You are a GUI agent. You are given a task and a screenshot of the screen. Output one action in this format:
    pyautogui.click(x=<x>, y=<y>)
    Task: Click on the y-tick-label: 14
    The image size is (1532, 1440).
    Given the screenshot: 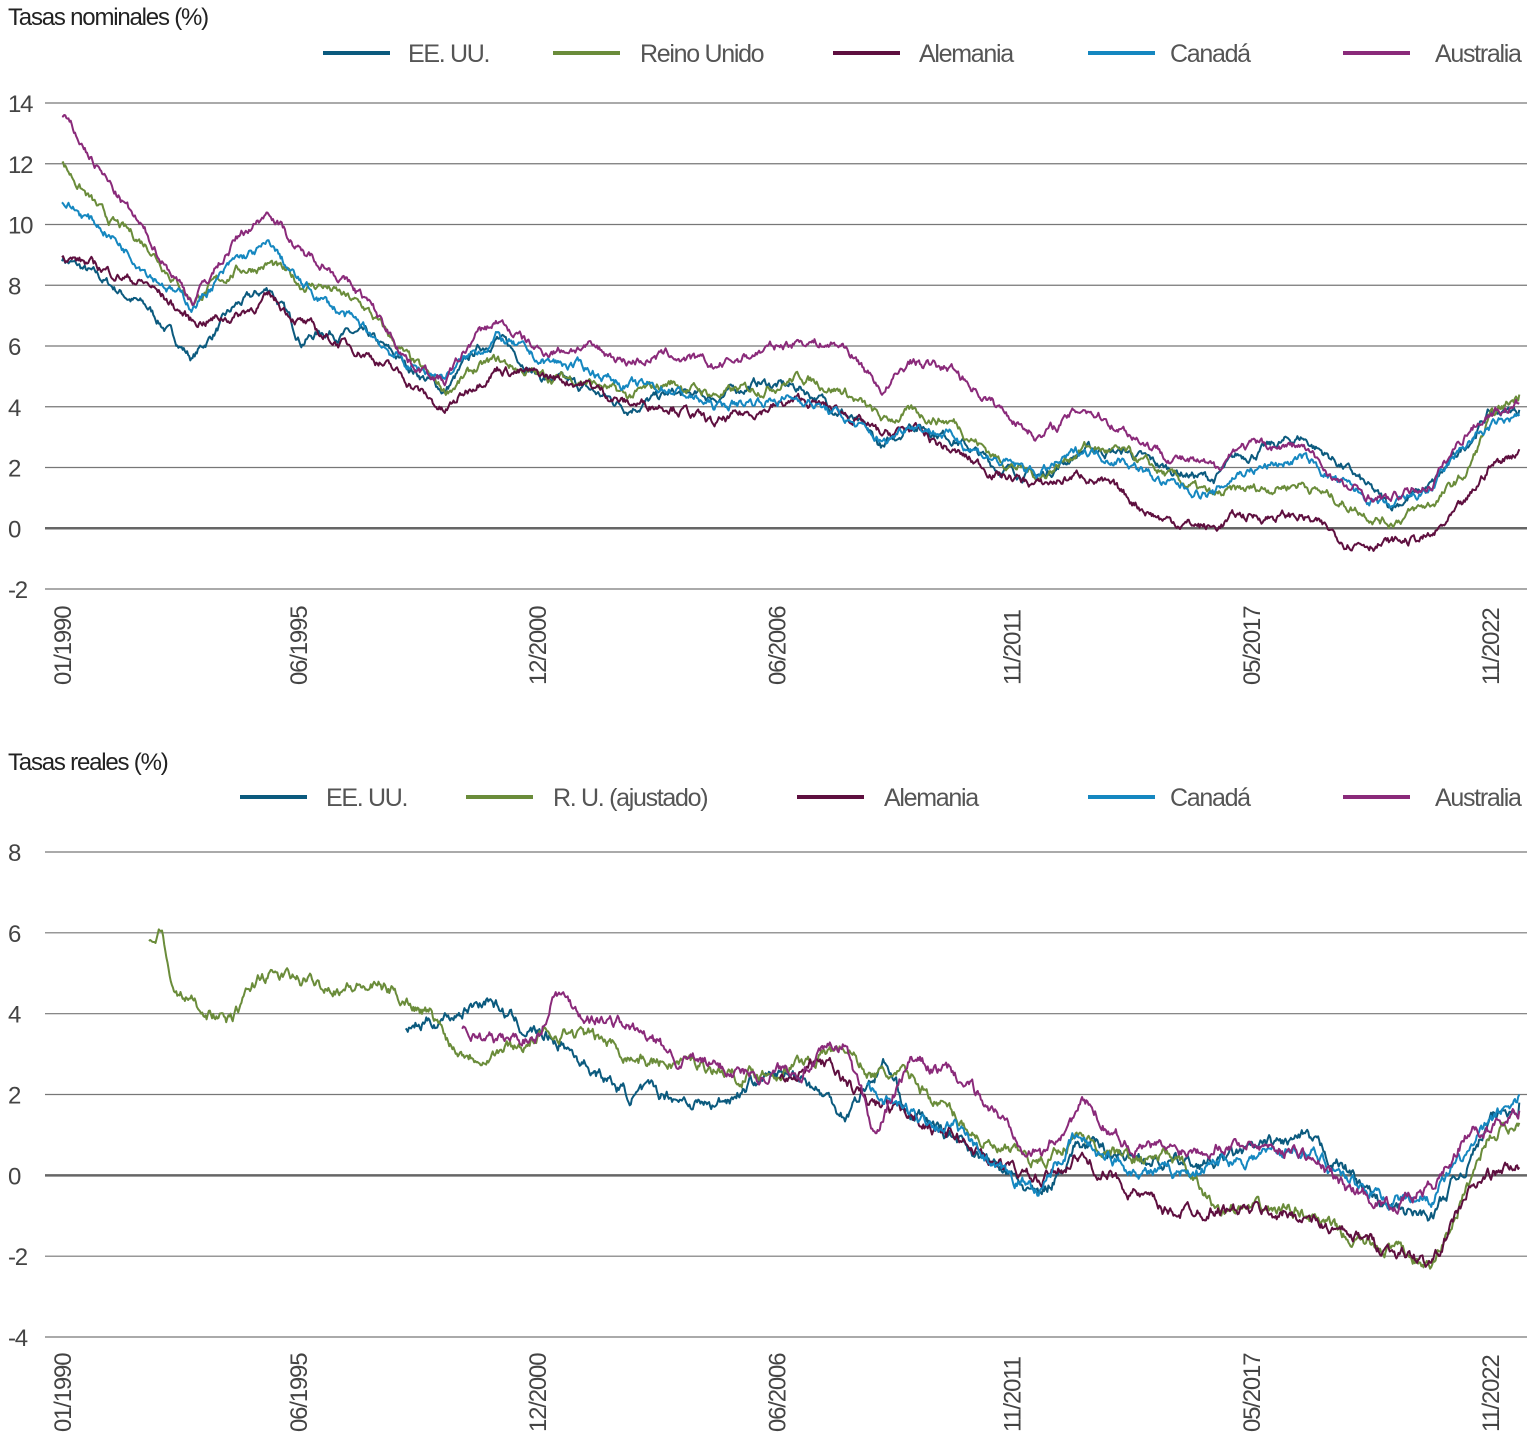 What is the action you would take?
    pyautogui.click(x=20, y=104)
    